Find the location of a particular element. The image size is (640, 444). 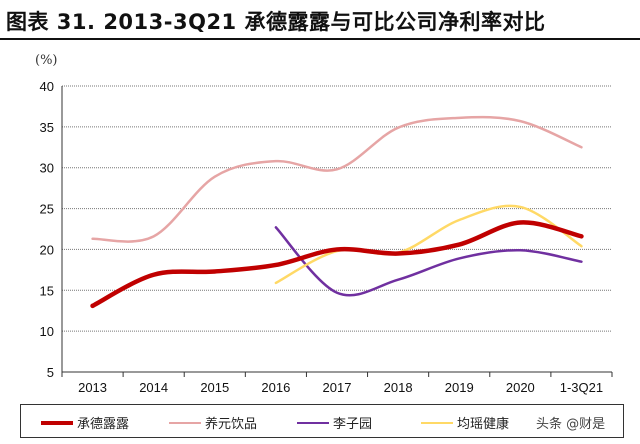

y-tick-label: 5 is located at coordinates (50, 372).